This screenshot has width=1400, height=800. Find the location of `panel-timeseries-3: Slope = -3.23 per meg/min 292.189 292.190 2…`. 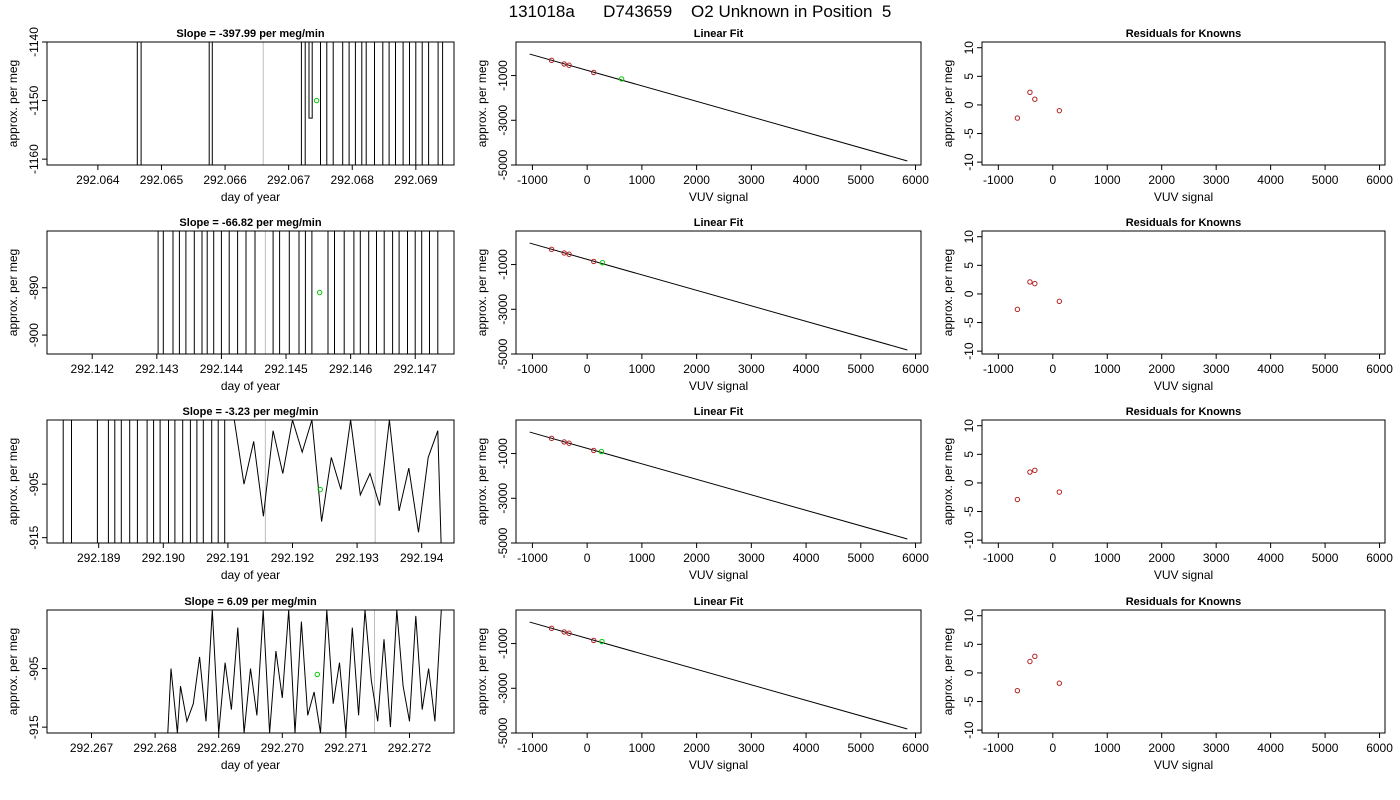

panel-timeseries-3: Slope = -3.23 per meg/min 292.189 292.190 2… is located at coordinates (230, 494).